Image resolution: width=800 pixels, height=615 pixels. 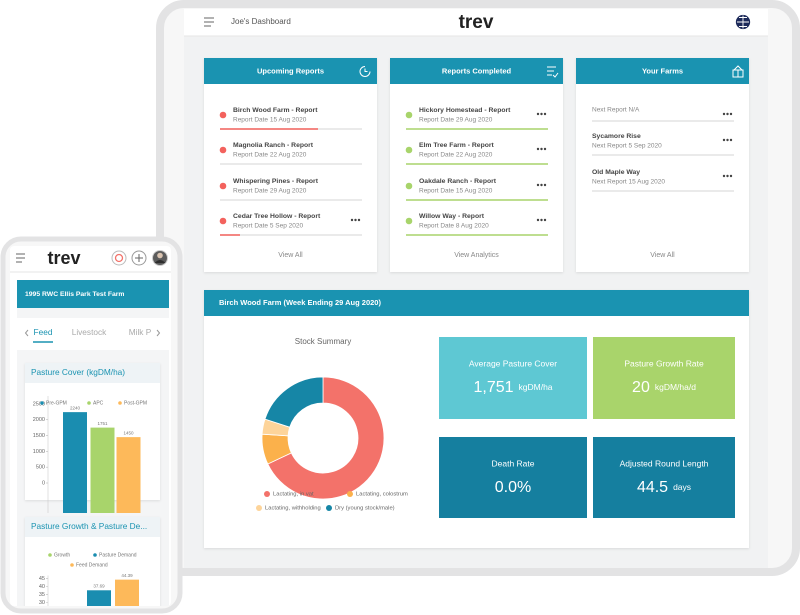 What do you see at coordinates (43, 483) in the screenshot?
I see `y-tick-label: 0` at bounding box center [43, 483].